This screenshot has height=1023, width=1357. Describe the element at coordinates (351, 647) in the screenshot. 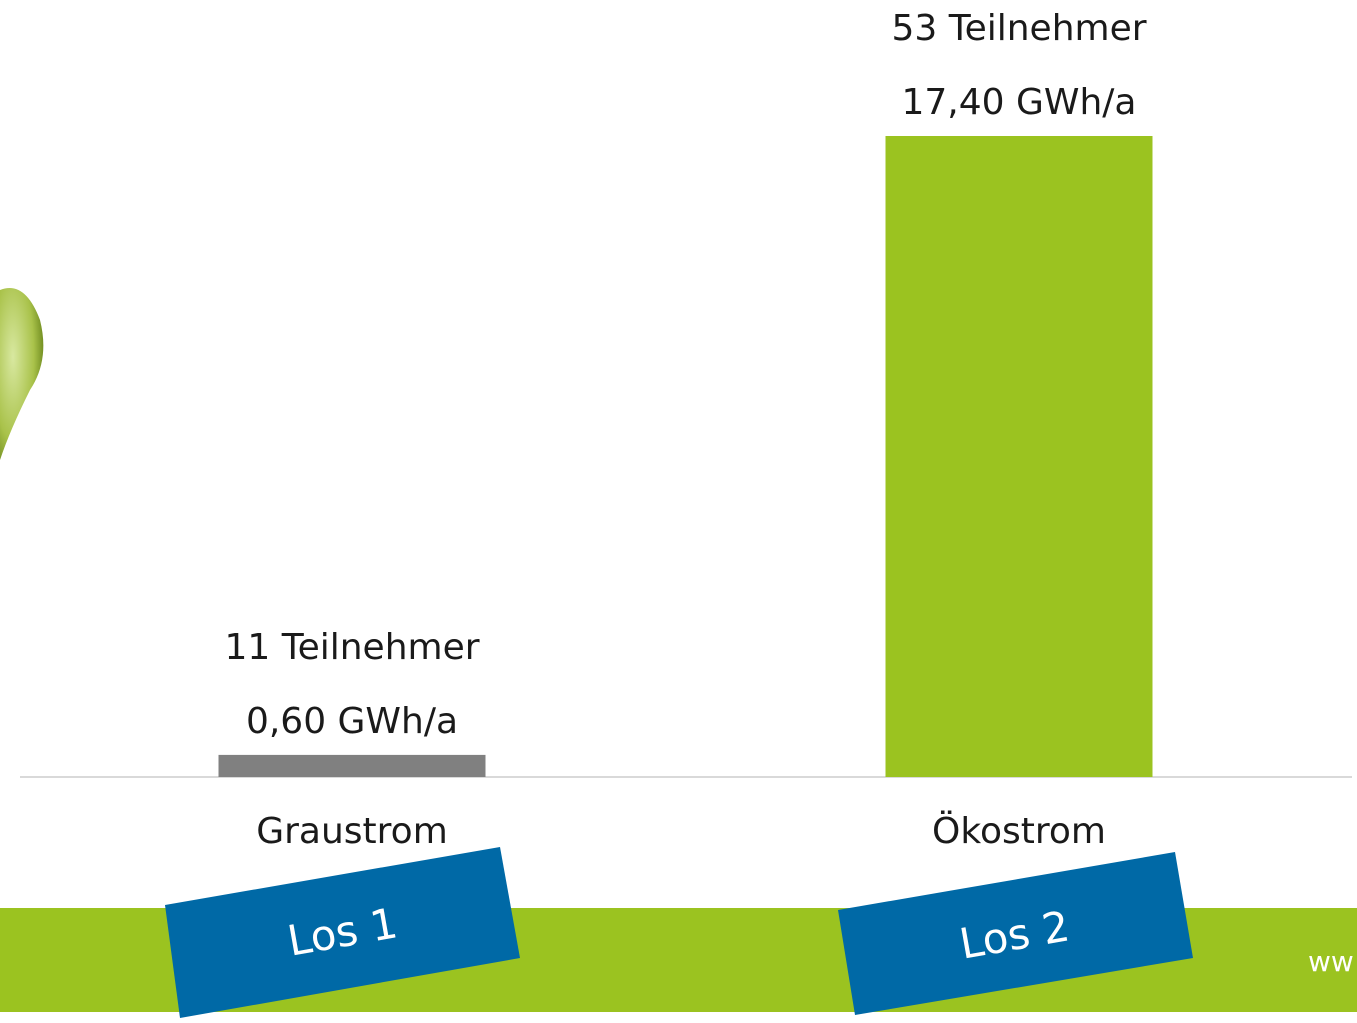

I see `participant-label: 11 Teilnehmer` at that location.